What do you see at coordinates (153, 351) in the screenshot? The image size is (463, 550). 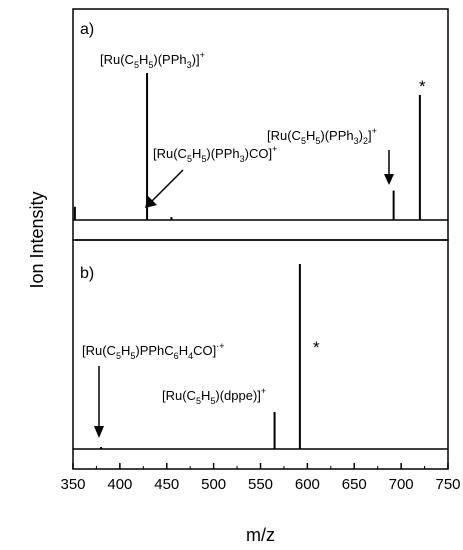 I see `annotation-ru-cp-pphc6h4co: [Ru(C5H5)PPhC6H4CO]·+` at bounding box center [153, 351].